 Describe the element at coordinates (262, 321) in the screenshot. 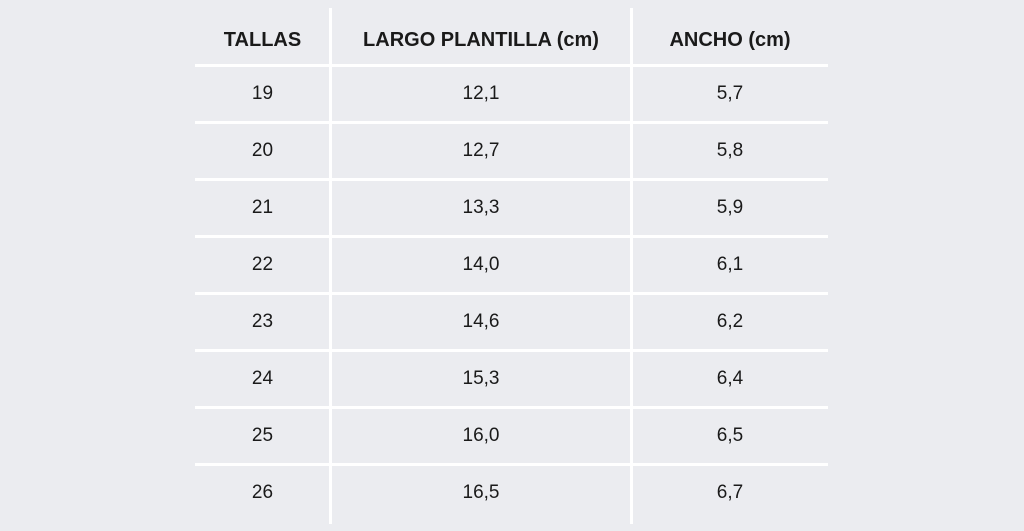

I see `table-cell: 23` at that location.